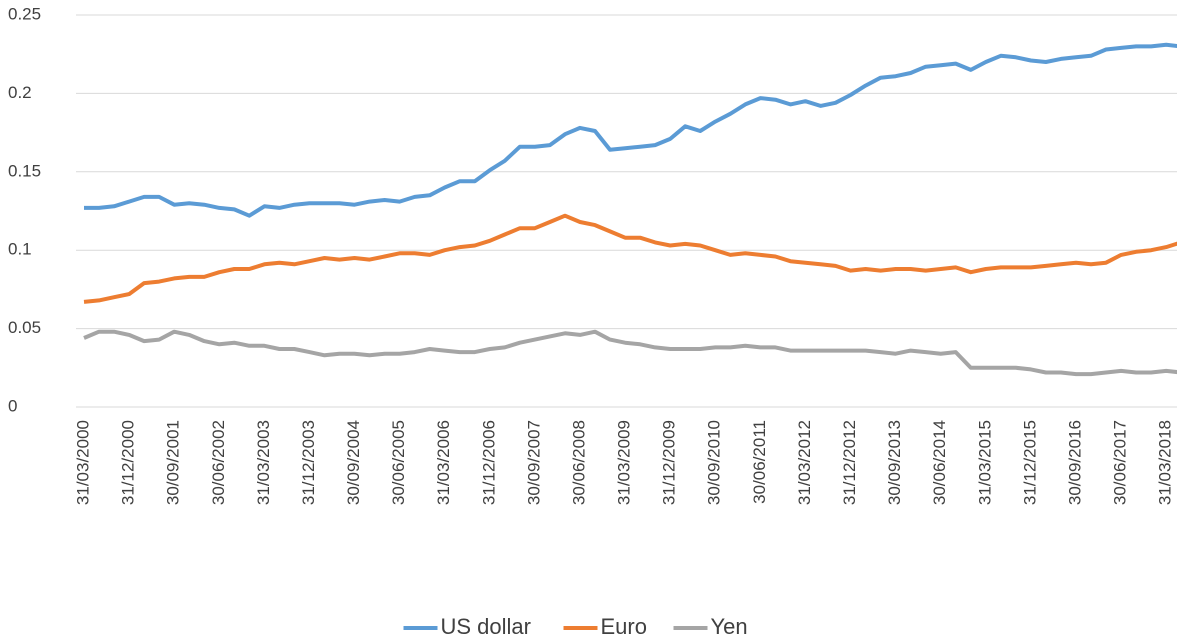 The width and height of the screenshot is (1177, 644). Describe the element at coordinates (669, 462) in the screenshot. I see `x-tick-label: 31/12/2009` at that location.